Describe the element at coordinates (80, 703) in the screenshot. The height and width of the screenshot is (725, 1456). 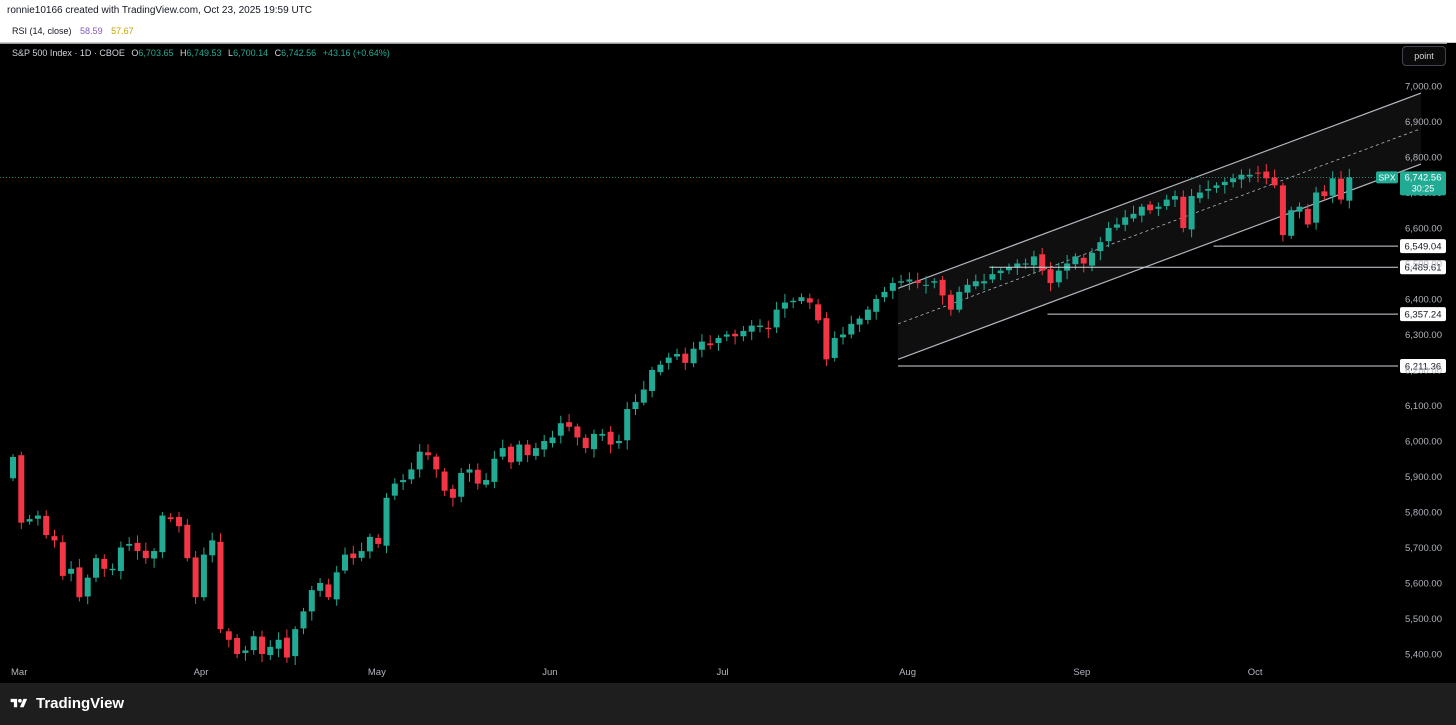
I see `tradingview-brand: TradingView` at that location.